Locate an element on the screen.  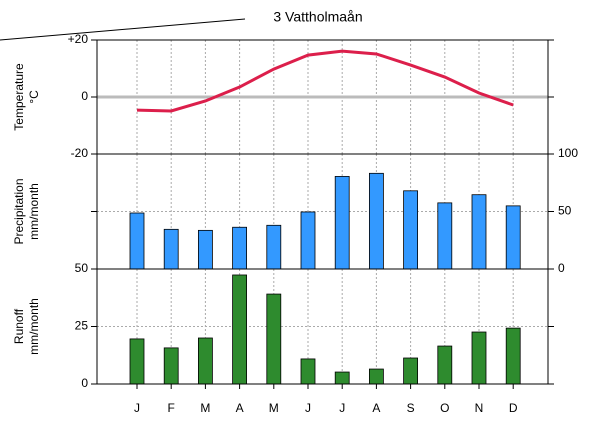
y-axis-label: Precipitation is located at coordinates (19, 211).